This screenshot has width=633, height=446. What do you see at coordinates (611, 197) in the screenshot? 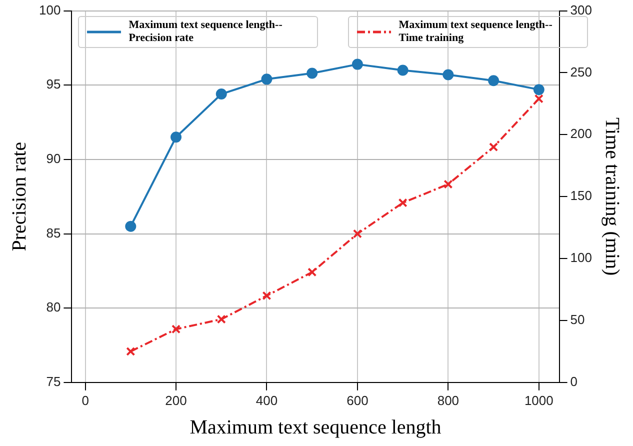
I see `y2-axis-title: Time training (min)` at bounding box center [611, 197].